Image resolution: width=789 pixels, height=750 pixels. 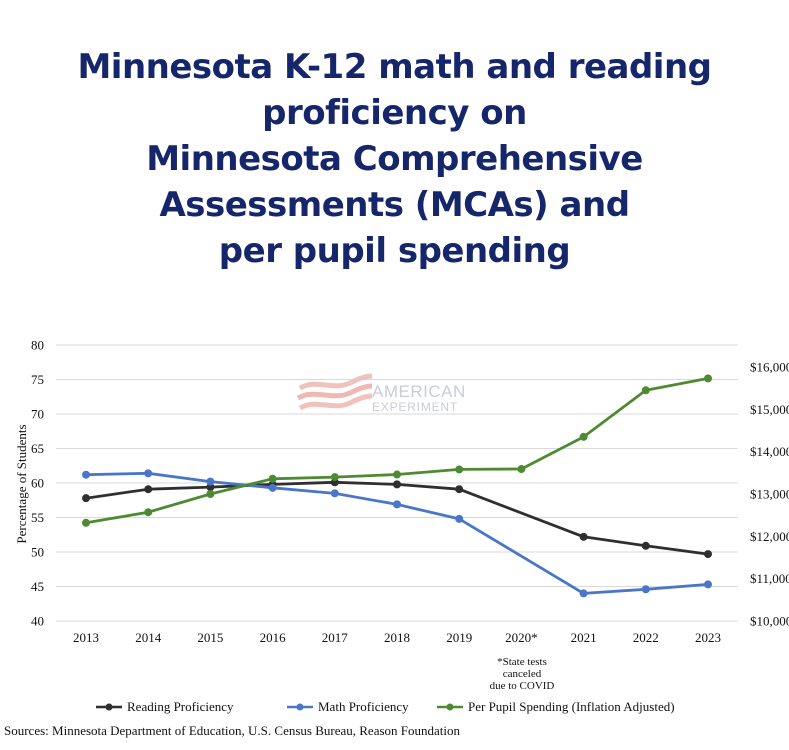 I want to click on y-tick-label: 60, so click(x=37, y=483).